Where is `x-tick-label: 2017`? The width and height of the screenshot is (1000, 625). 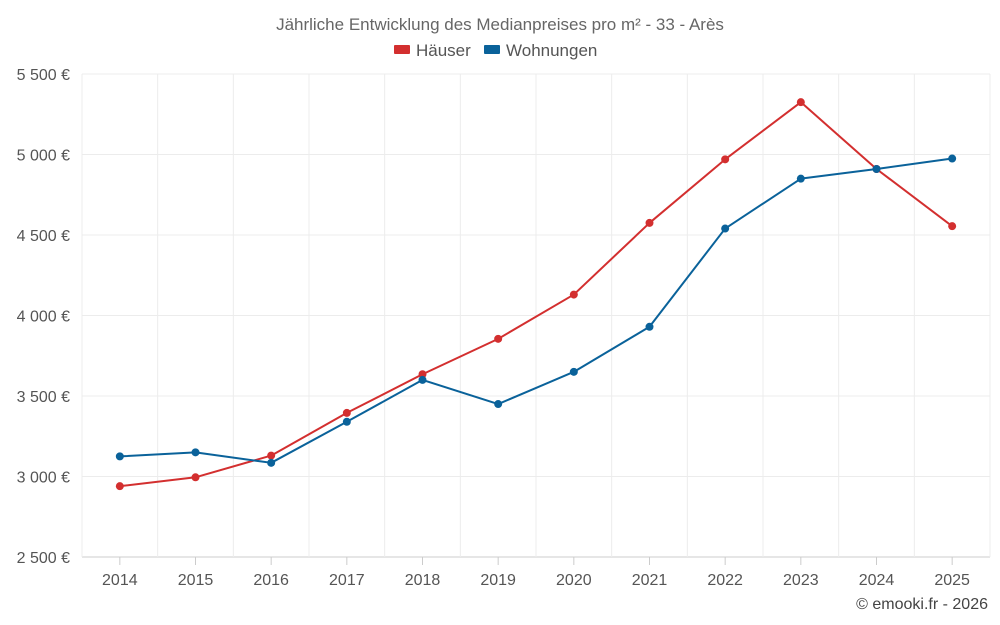
x-tick-label: 2017 is located at coordinates (347, 580).